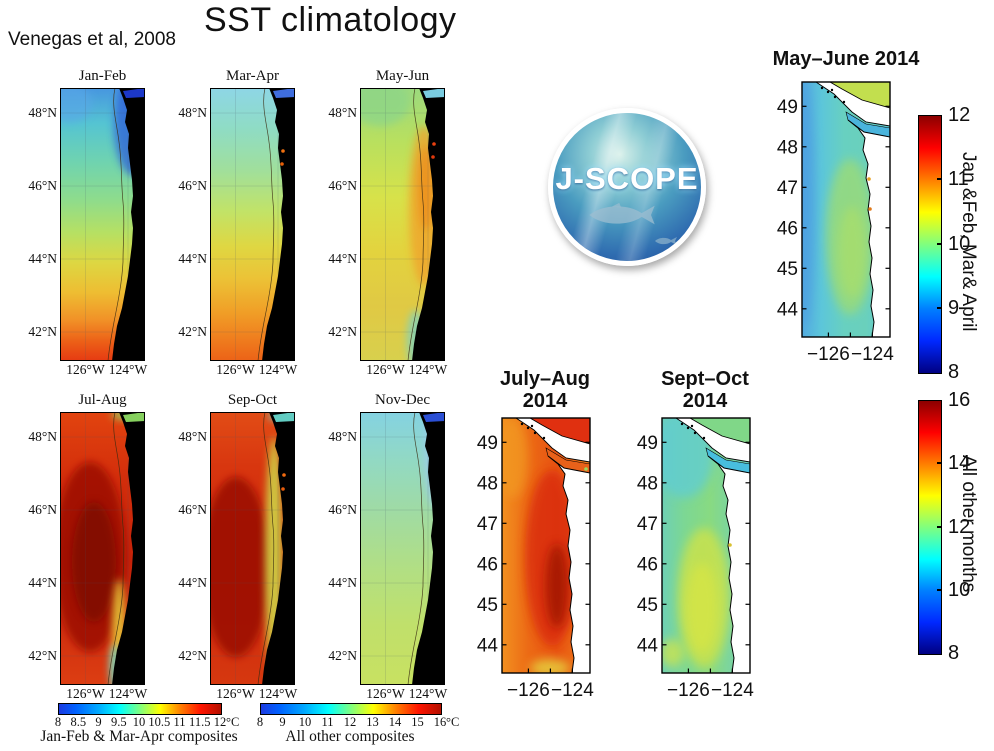  I want to click on colorbar-tick: 14, so click(959, 463).